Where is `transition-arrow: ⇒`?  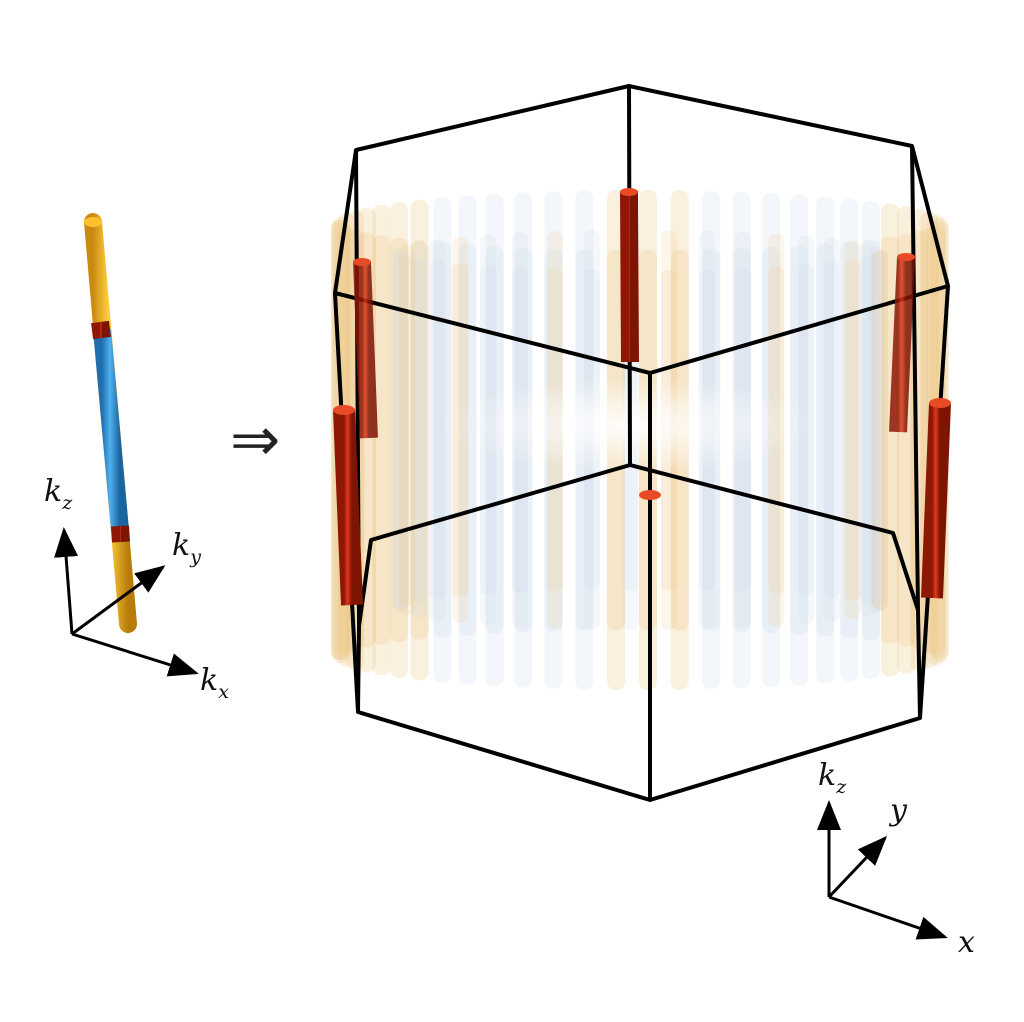 transition-arrow: ⇒ is located at coordinates (255, 440).